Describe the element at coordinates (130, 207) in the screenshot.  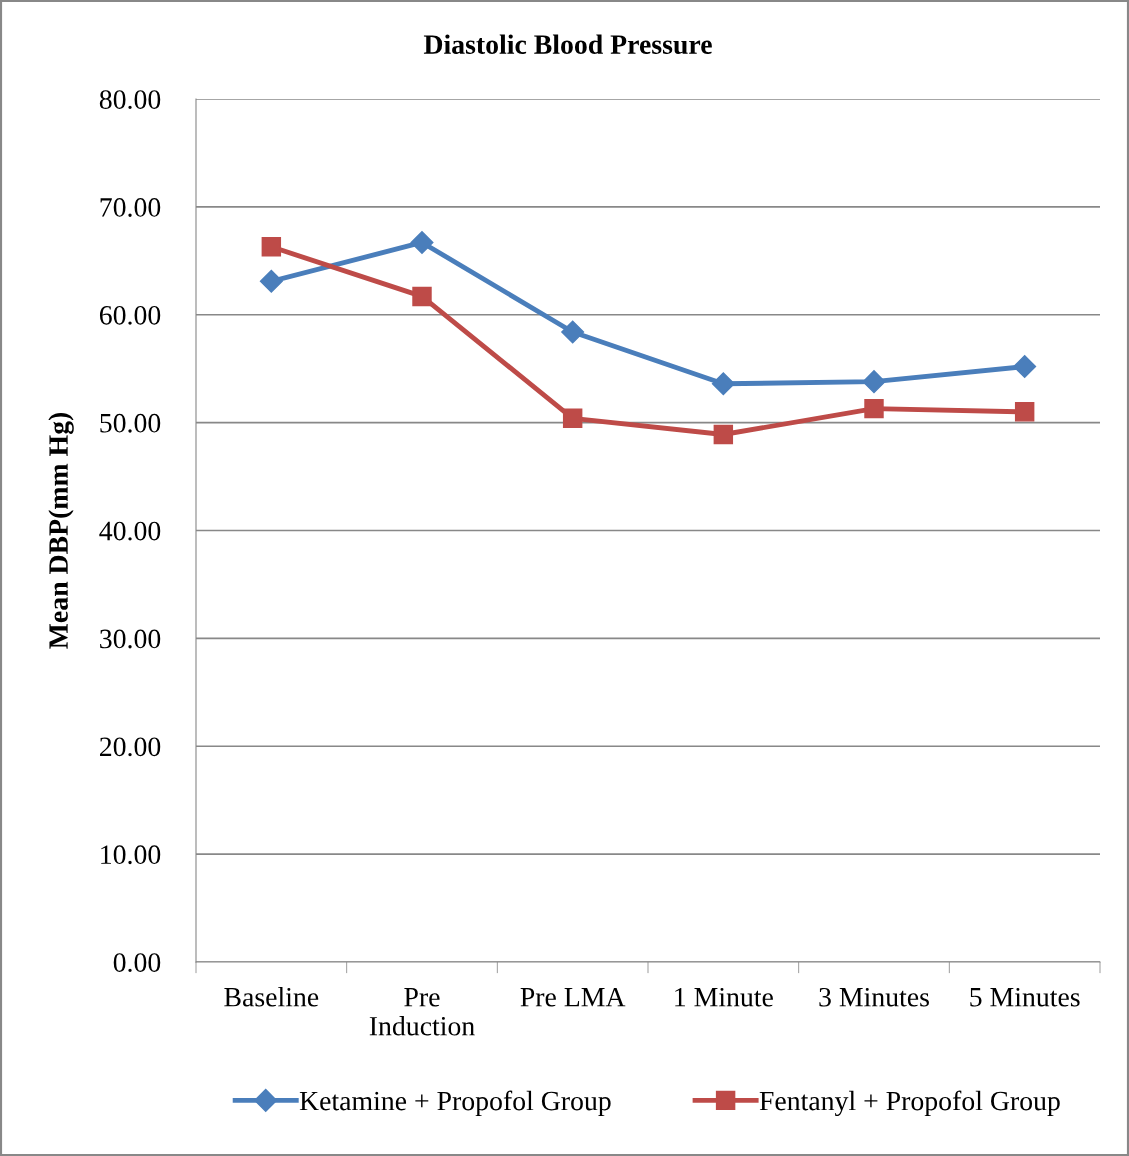
I see `y-tick-label: 70.00` at that location.